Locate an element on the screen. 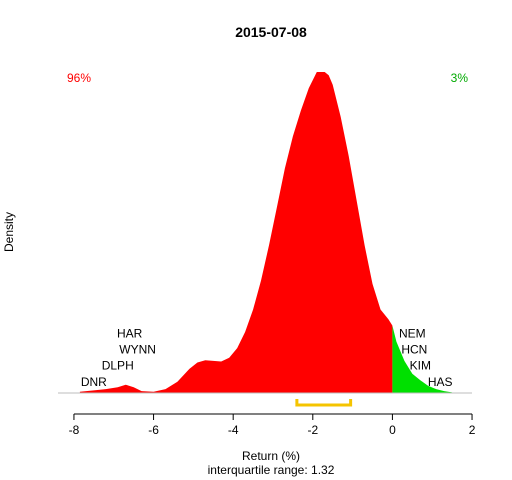  x-tick-label: -2 is located at coordinates (312, 430).